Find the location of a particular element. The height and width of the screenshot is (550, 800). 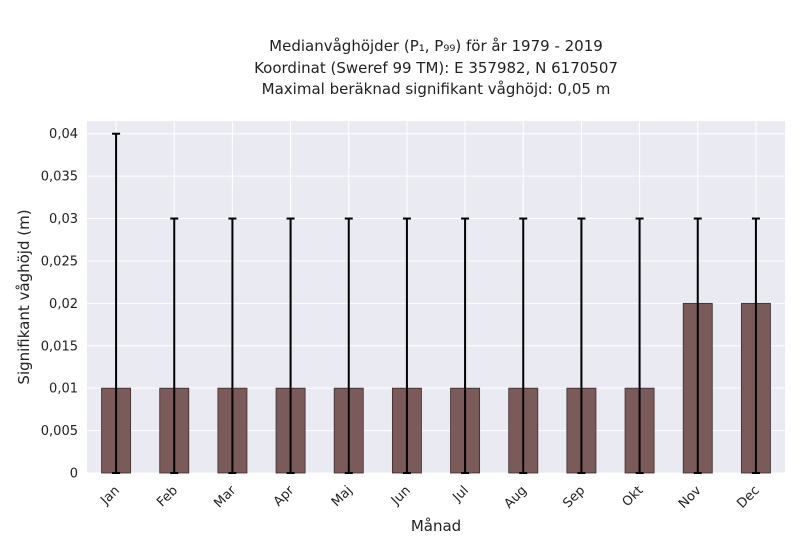

x-axis-ticks: Jan Feb Mar Apr Maj Jun Jul Aug Sep Okt Nov Dec is located at coordinates (429, 497).